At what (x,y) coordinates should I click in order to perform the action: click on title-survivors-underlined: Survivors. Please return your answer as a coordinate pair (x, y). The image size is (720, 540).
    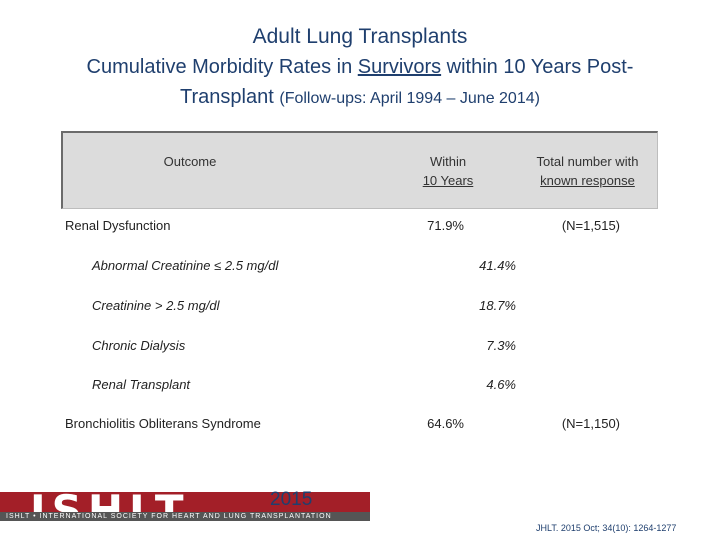
    Looking at the image, I should click on (399, 67).